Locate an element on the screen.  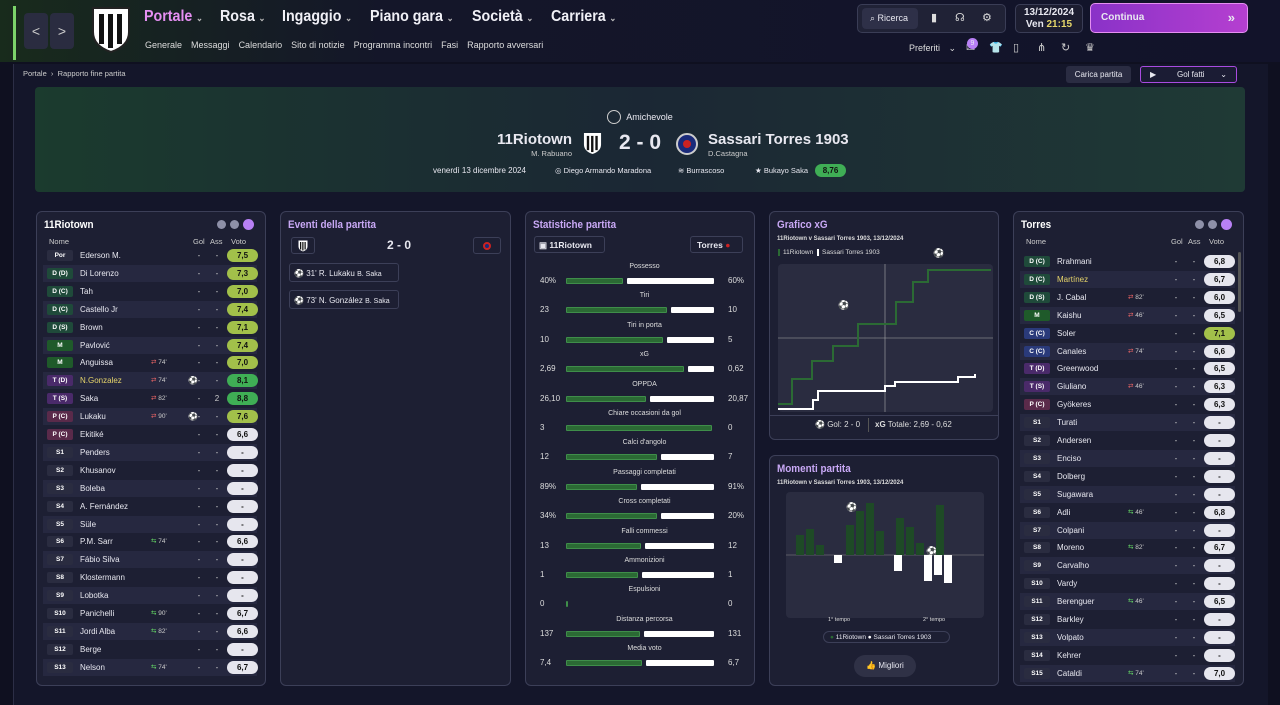
player-row: S11 Berenguer ⇆ 46' - -6,5 is located at coordinates (1127, 602).